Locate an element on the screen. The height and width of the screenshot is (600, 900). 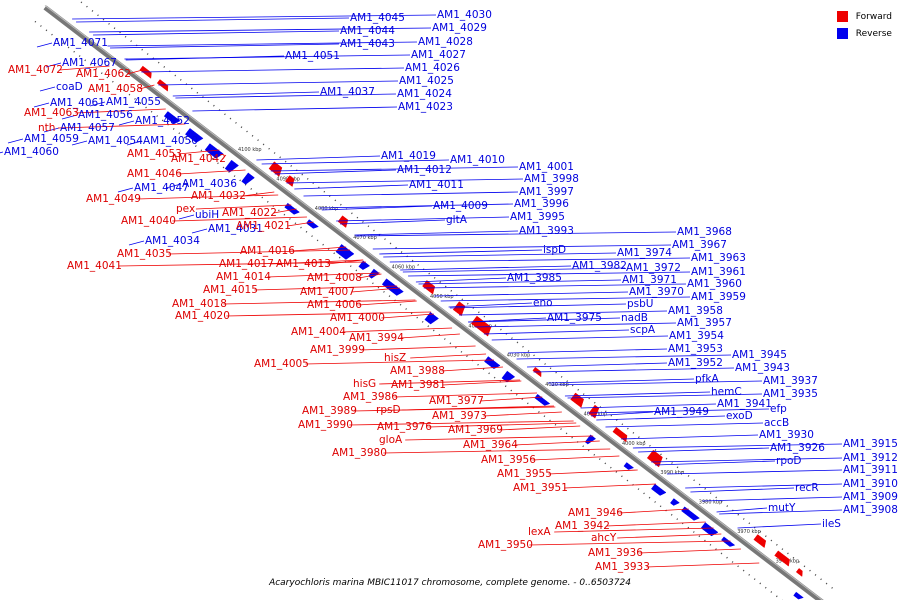
forward-gene-label: AM1_3933 is located at coordinates (622, 567).